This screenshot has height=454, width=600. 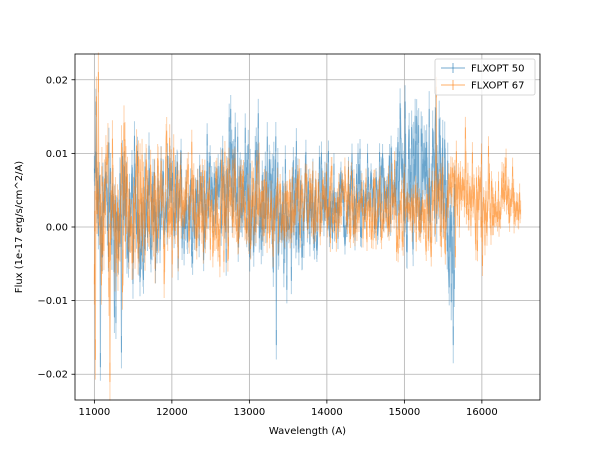 What do you see at coordinates (52, 301) in the screenshot?
I see `y-tick-label: −0.01` at bounding box center [52, 301].